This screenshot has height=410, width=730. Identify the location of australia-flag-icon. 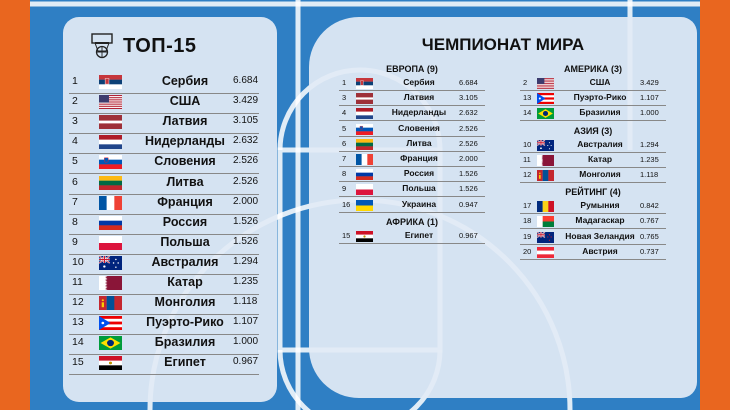
(110, 262).